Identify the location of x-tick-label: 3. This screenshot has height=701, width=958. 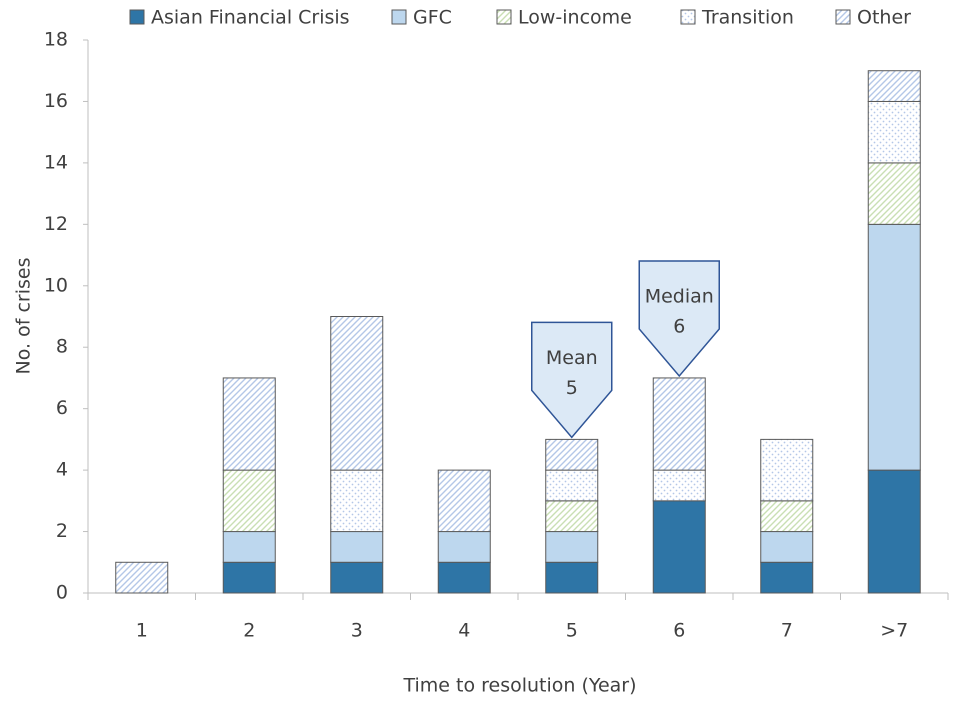
(357, 631).